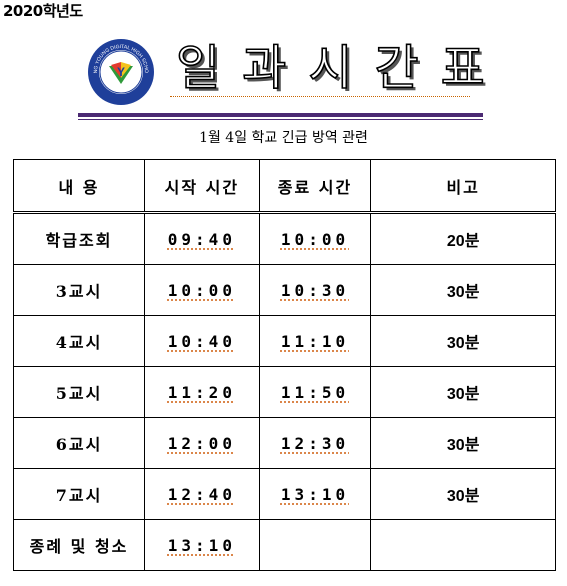 The image size is (567, 586). I want to click on school-emblem-icon: Y YANG YOUNG DIGITAL HIGH SCHOOL, so click(120, 71).